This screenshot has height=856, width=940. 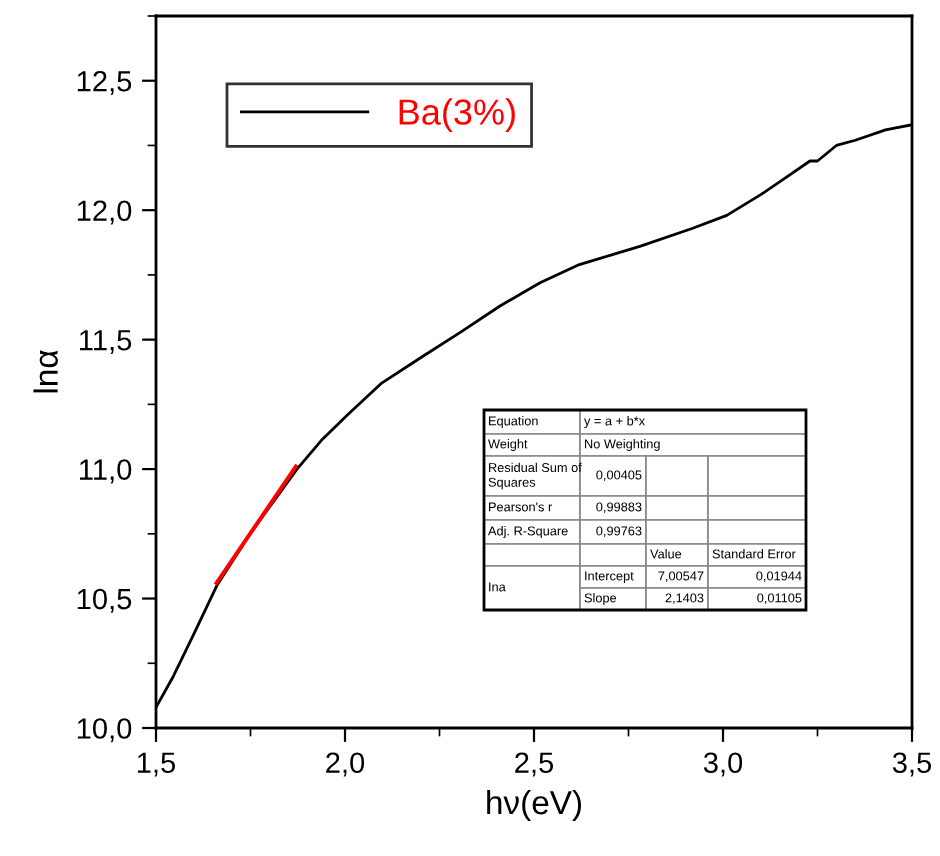 I want to click on x-tick-label: 2,0, so click(x=345, y=764).